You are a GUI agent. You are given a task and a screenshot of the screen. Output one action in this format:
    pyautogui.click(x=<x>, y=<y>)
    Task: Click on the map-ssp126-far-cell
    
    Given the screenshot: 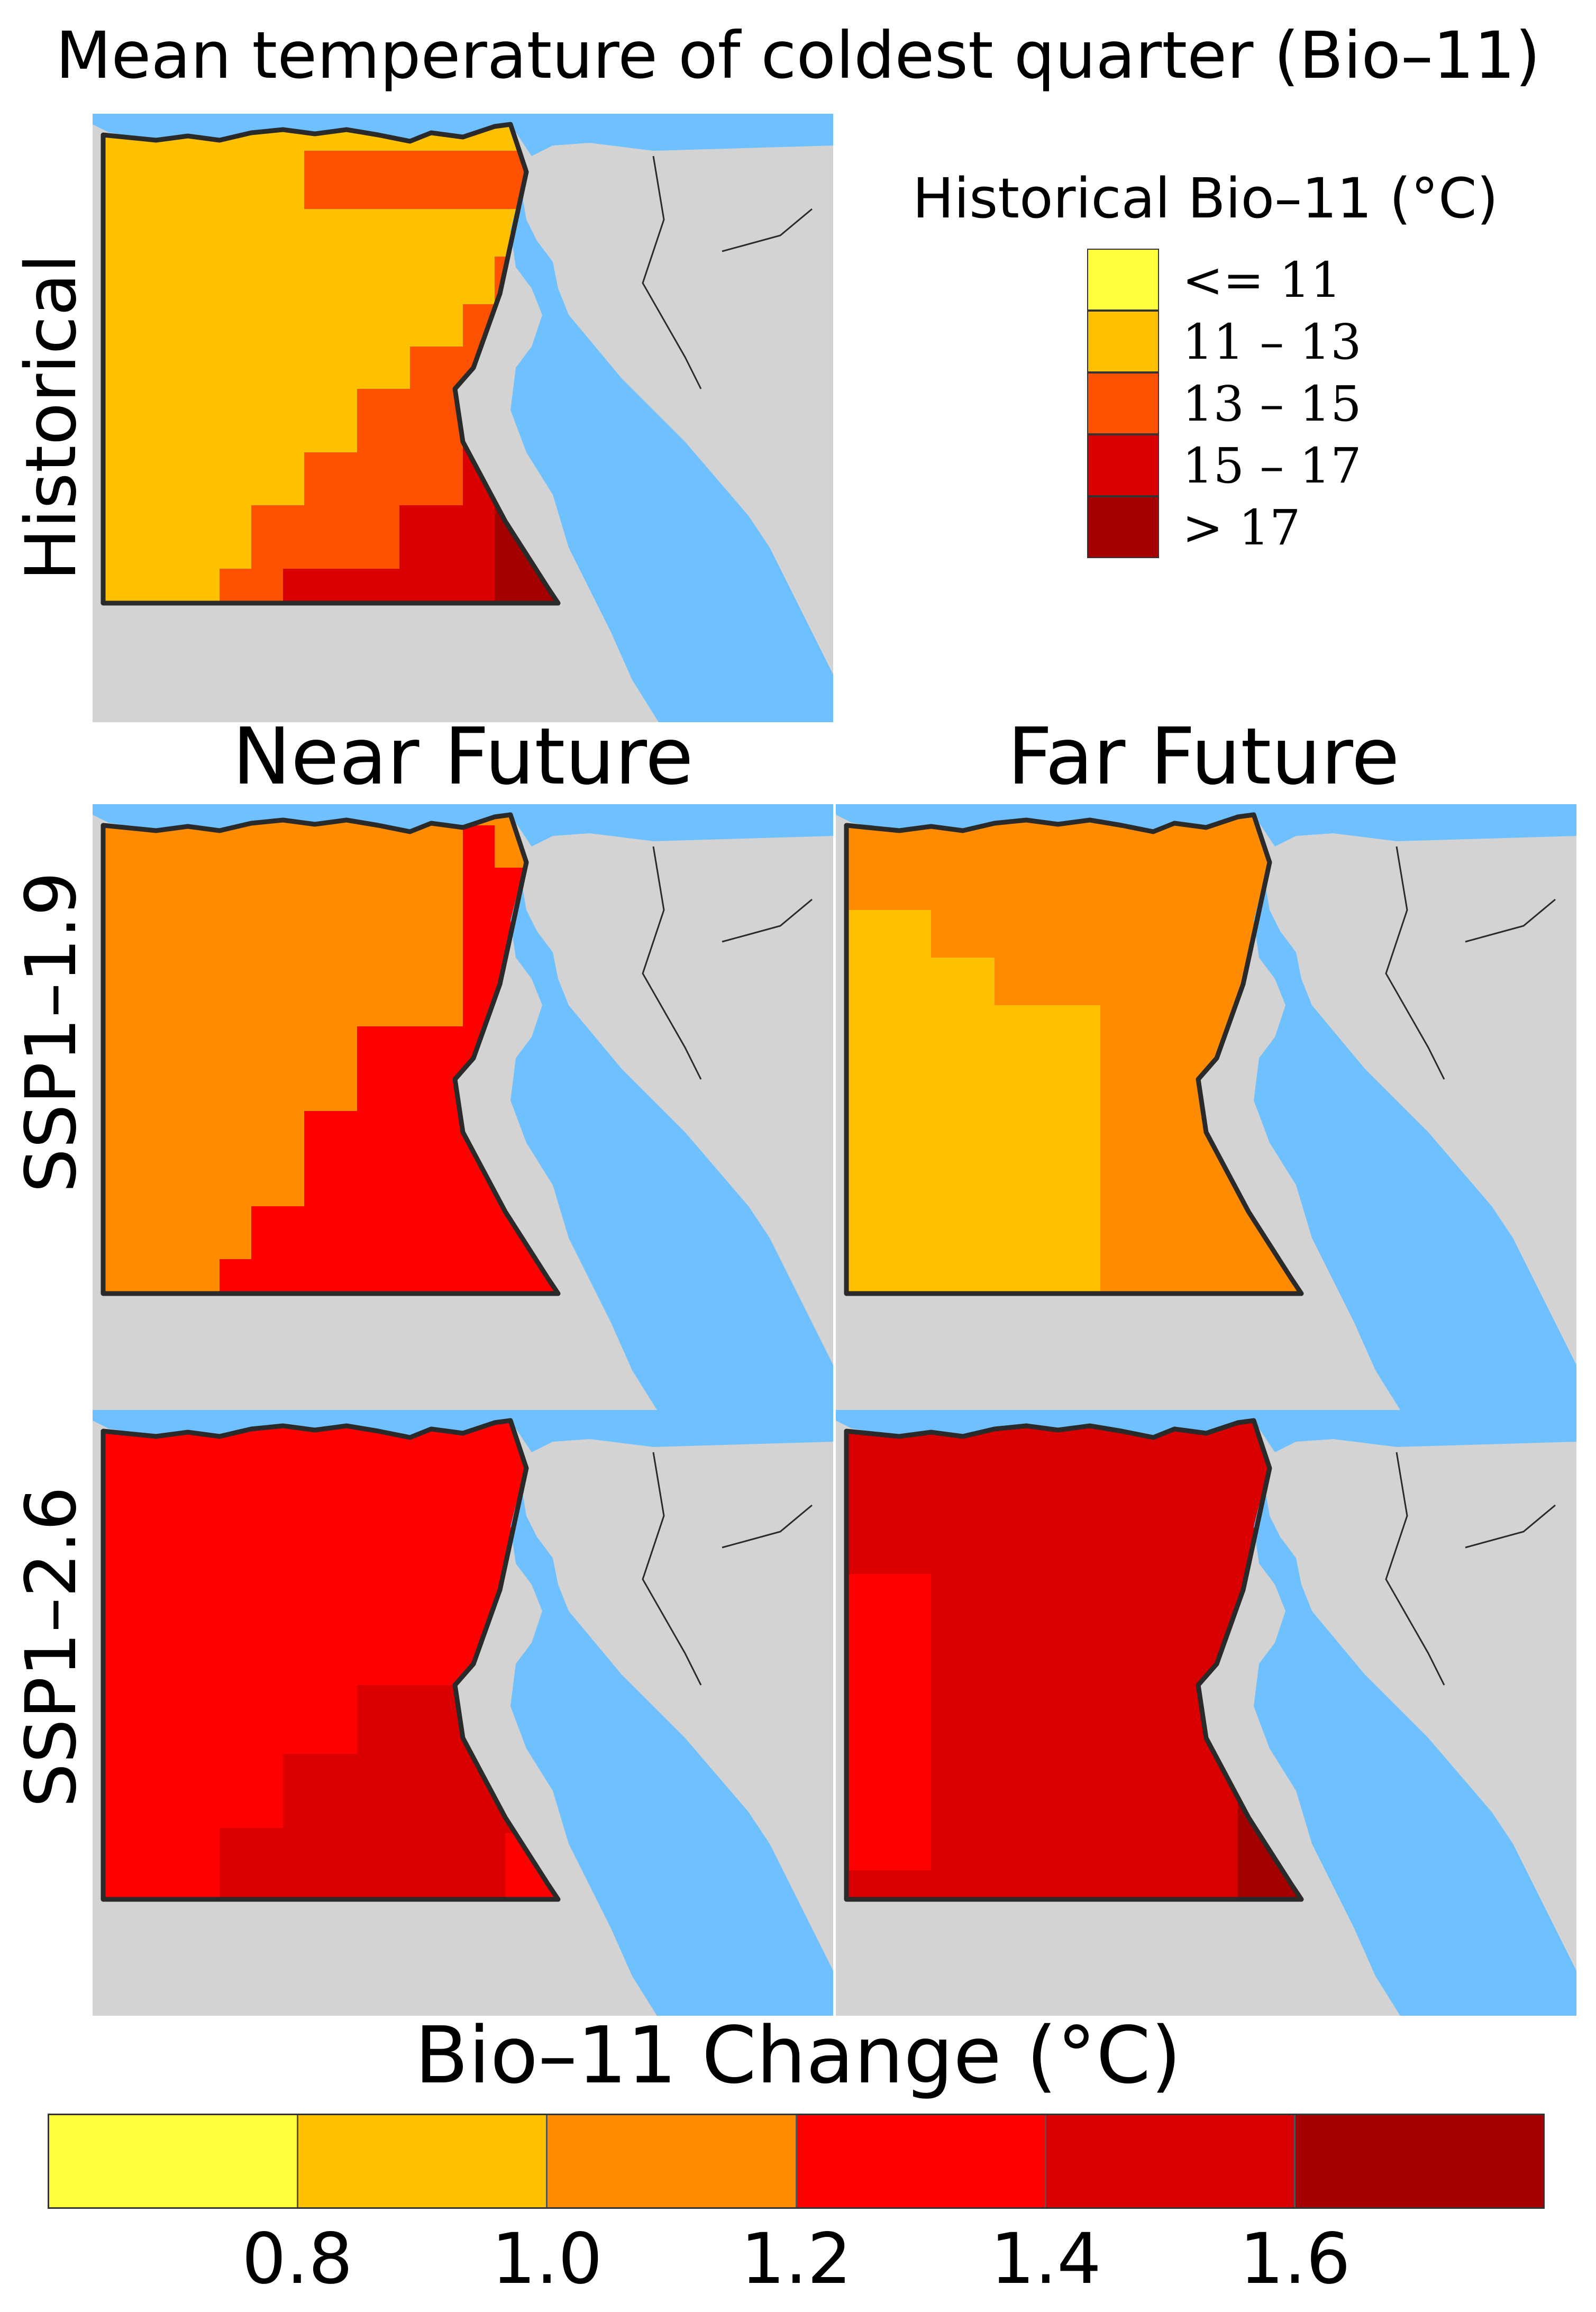 What is the action you would take?
    pyautogui.click(x=889, y=1722)
    